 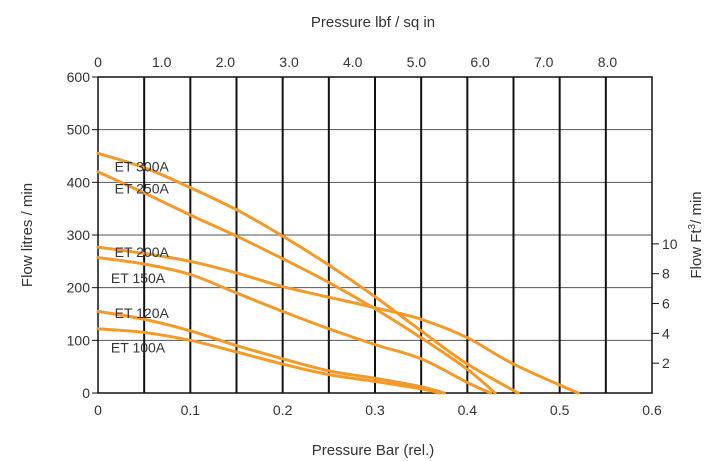 What do you see at coordinates (480, 62) in the screenshot?
I see `top-tick-label-6: 6.0` at bounding box center [480, 62].